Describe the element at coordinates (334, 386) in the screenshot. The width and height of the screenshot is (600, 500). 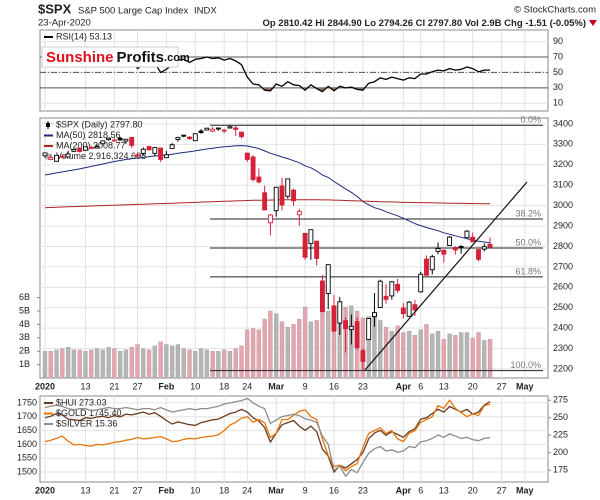
I see `x-tick-label: 16` at that location.